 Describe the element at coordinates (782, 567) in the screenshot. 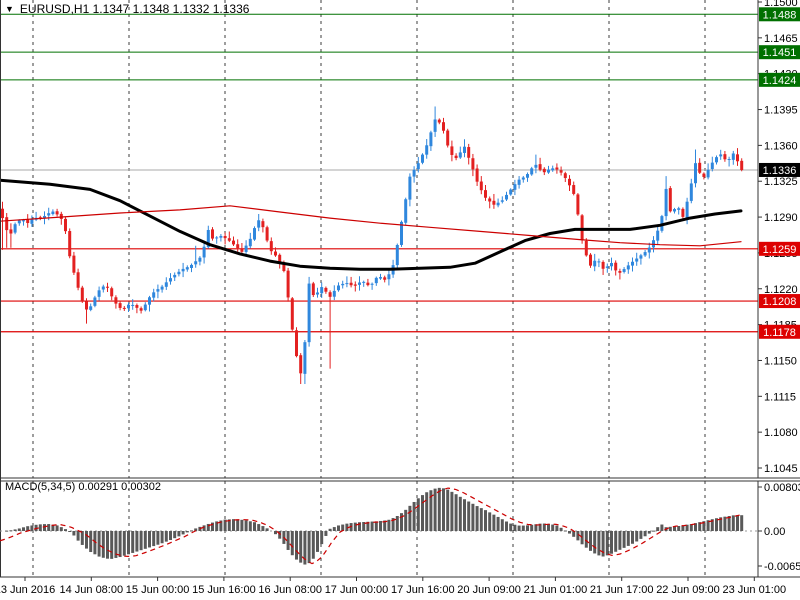

I see `svg-text: -0.00652` at that location.